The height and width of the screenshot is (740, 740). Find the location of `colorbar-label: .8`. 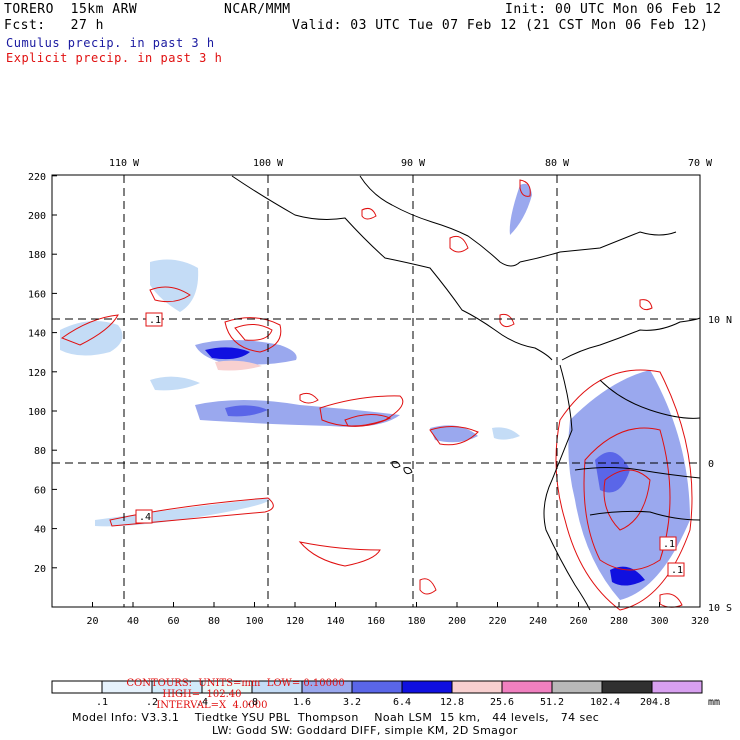

colorbar-label: .8 is located at coordinates (252, 702).